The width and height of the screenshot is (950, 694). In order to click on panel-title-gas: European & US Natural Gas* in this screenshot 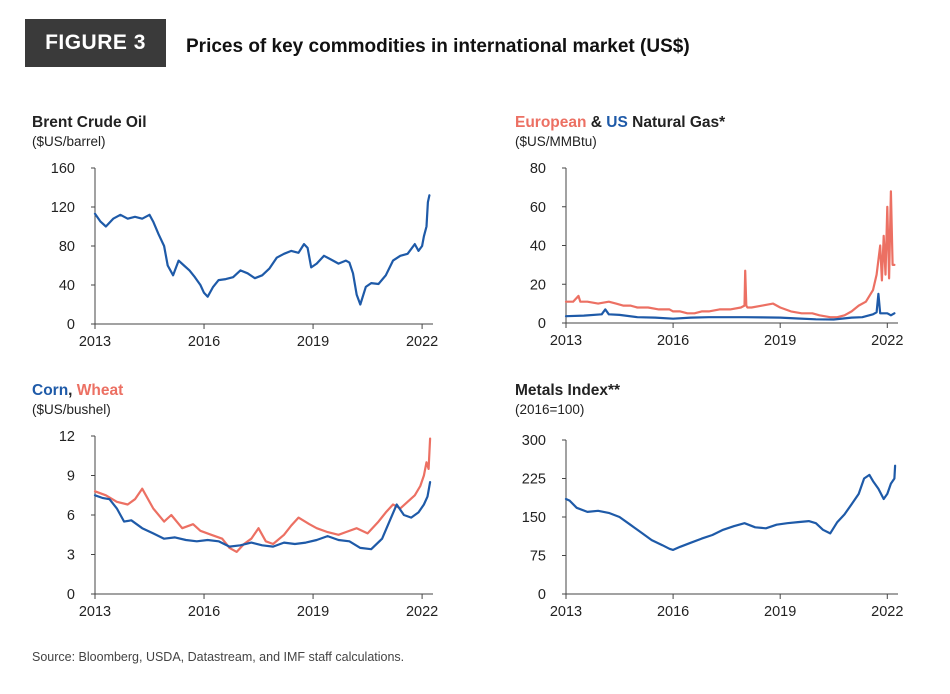, I will do `click(620, 123)`.